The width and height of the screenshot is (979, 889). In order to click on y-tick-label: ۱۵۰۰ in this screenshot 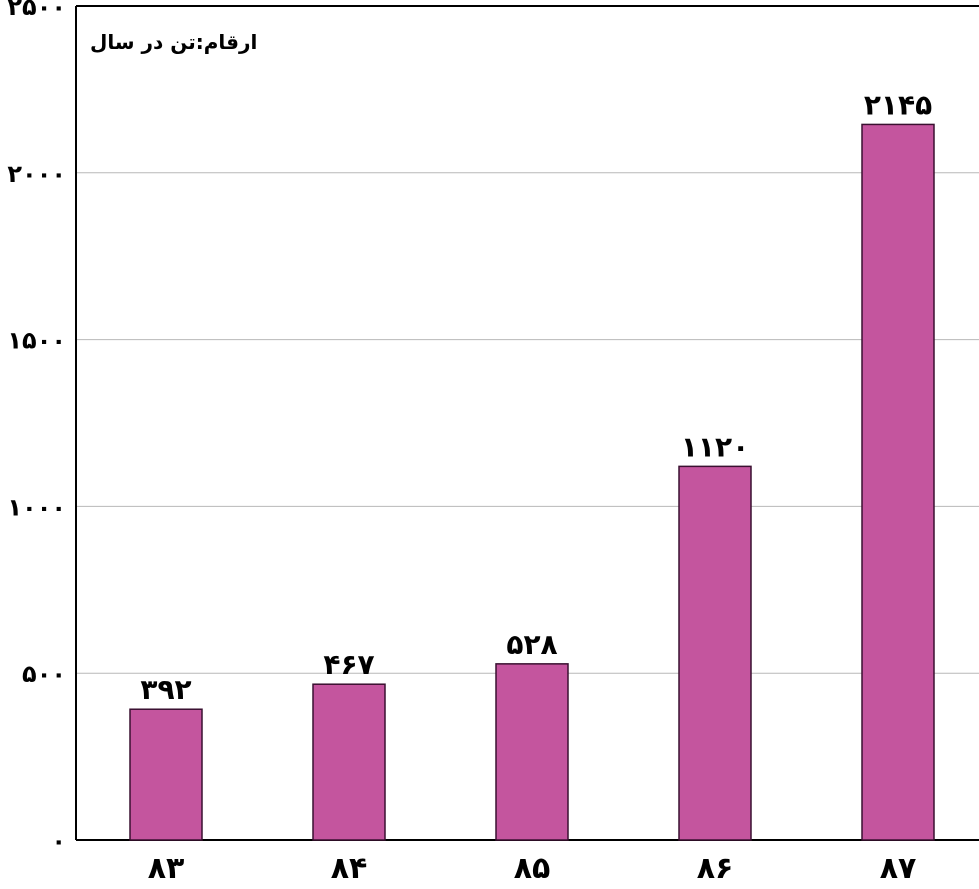, I will do `click(36, 341)`.